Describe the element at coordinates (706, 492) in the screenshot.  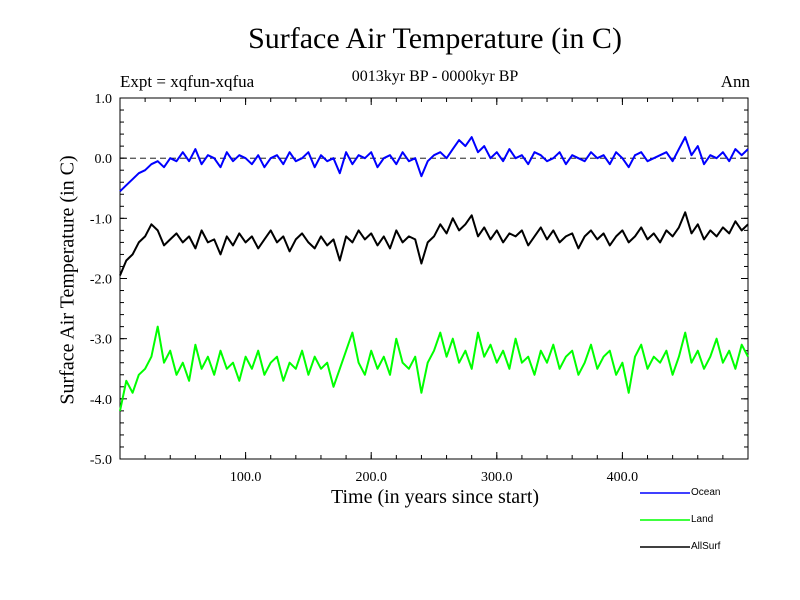
I see `legend-label-ocean: Ocean` at that location.